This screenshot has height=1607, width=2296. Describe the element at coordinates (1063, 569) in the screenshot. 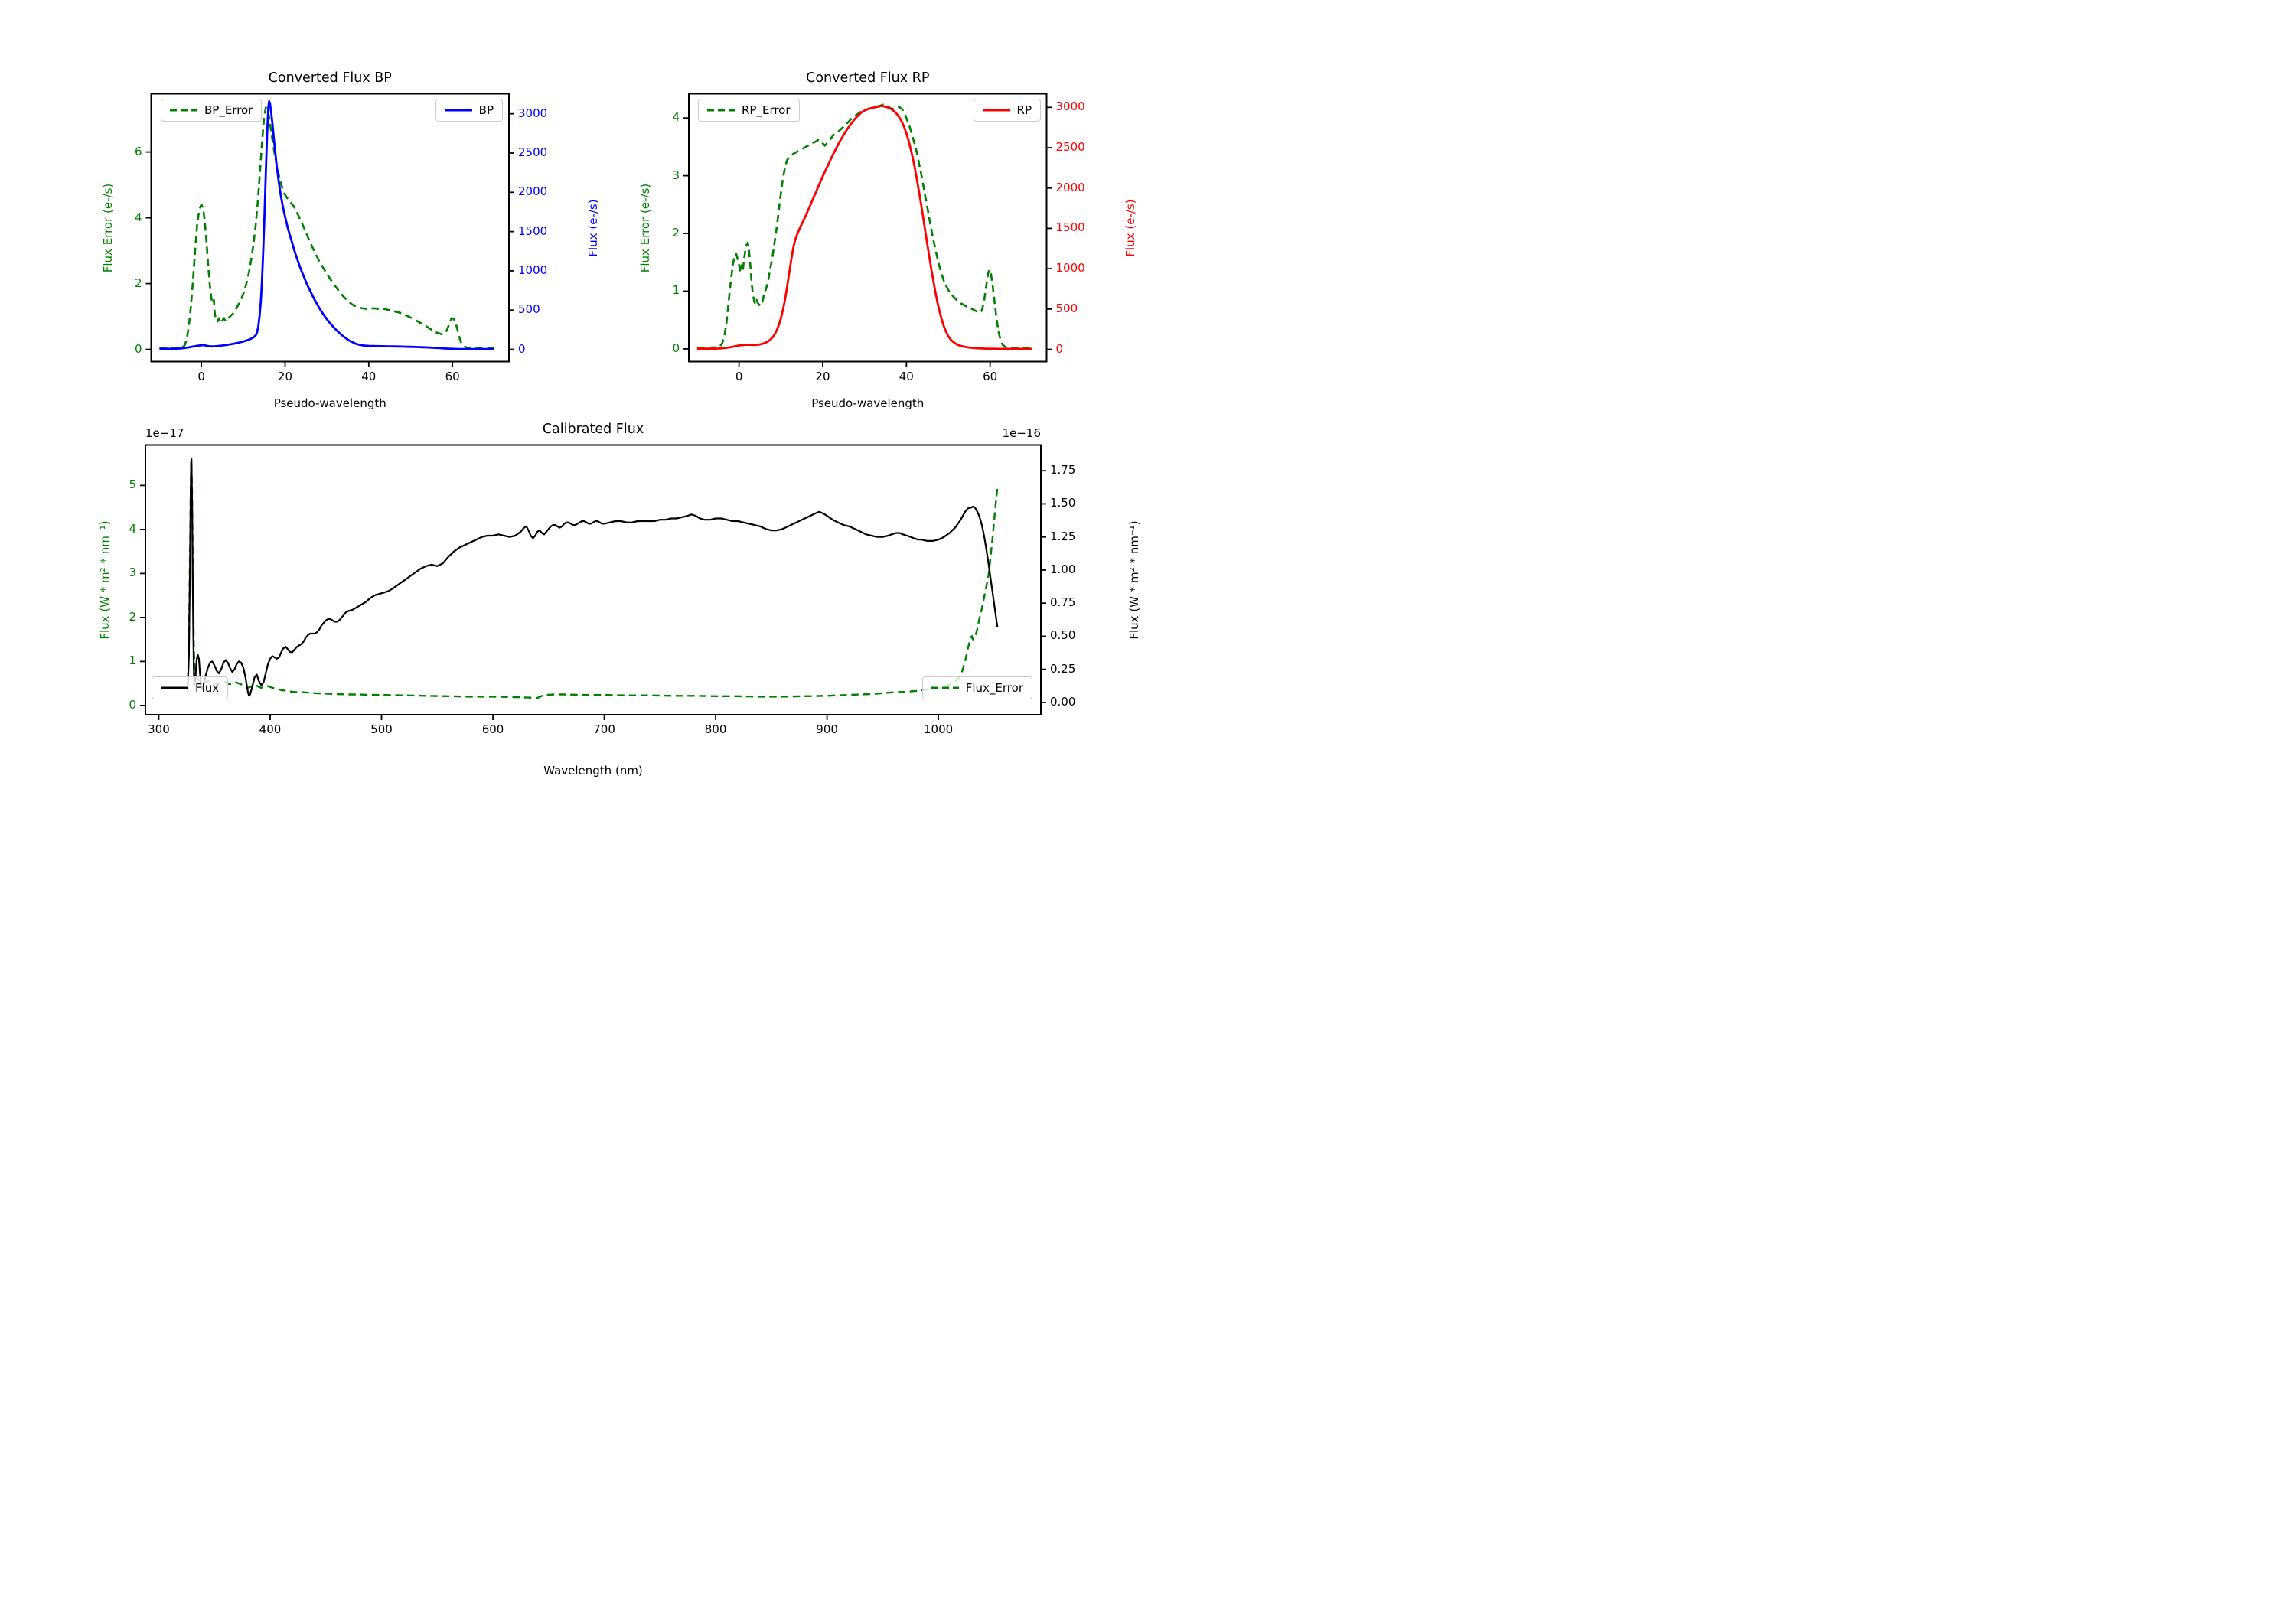

I see `right-tick-label: 1.00` at that location.